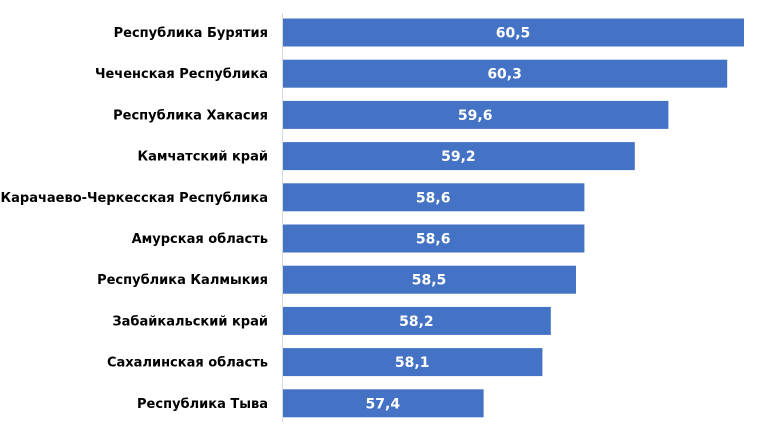 The height and width of the screenshot is (437, 773). I want to click on data-label: 60,3, so click(504, 75).